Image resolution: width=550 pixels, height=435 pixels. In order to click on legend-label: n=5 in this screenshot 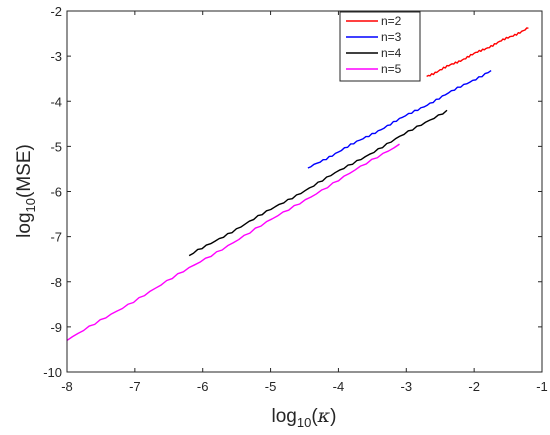, I will do `click(391, 69)`.